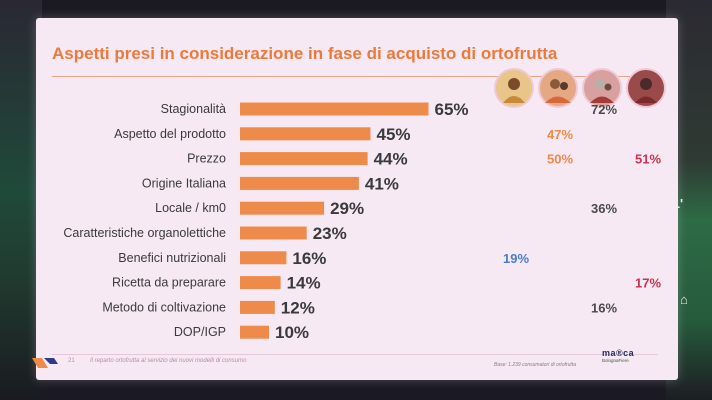  I want to click on segment-comparison-label: 47%, so click(560, 134).